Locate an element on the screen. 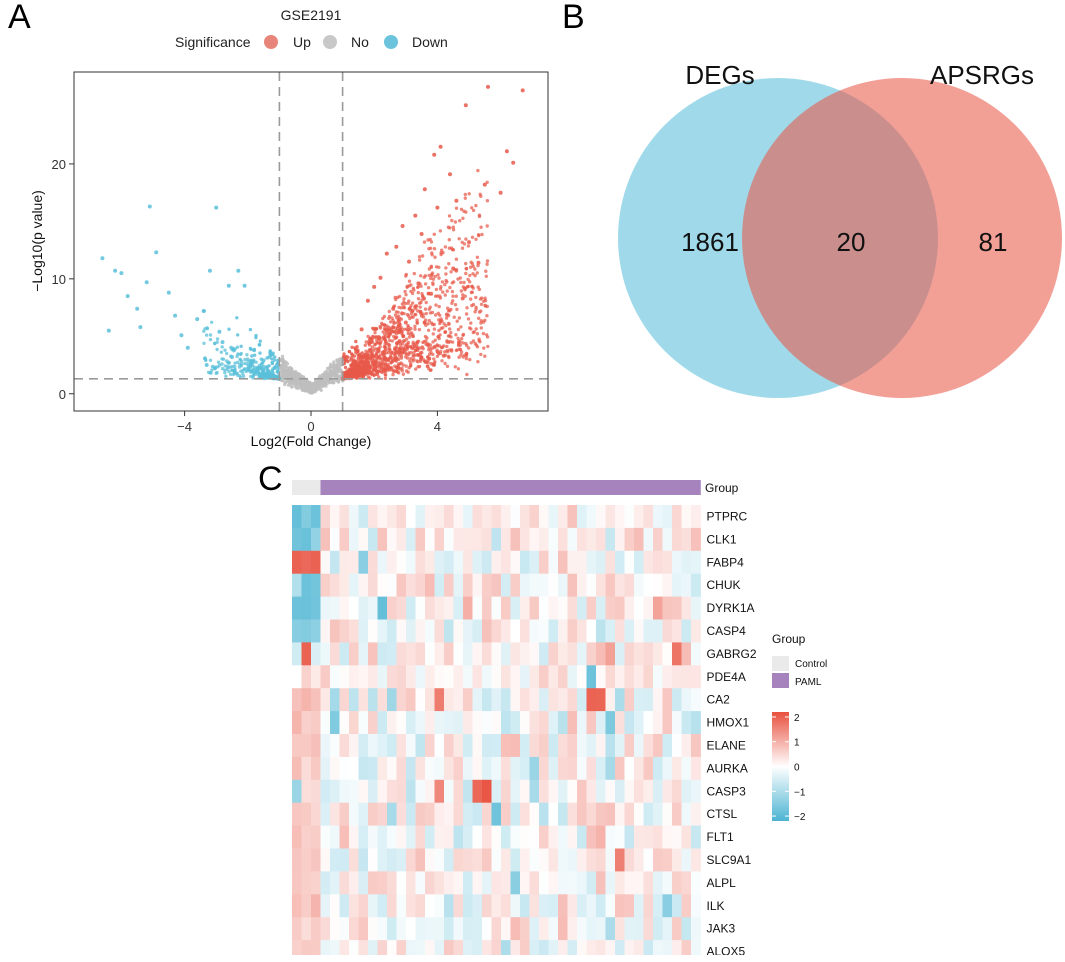 The width and height of the screenshot is (1065, 962). x-tick-label: 0 is located at coordinates (310, 426).